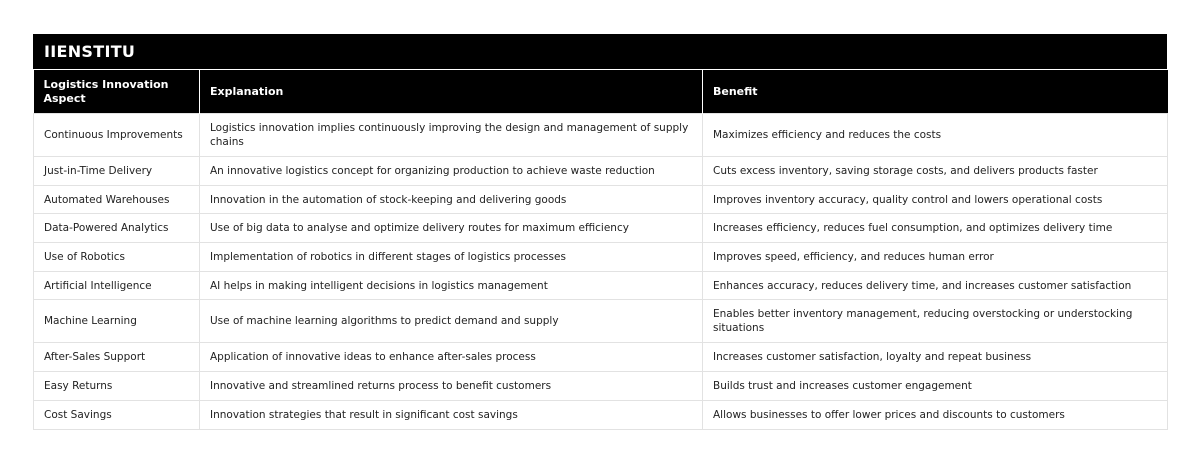  I want to click on cell-aspect: Continuous Improvements, so click(116, 135).